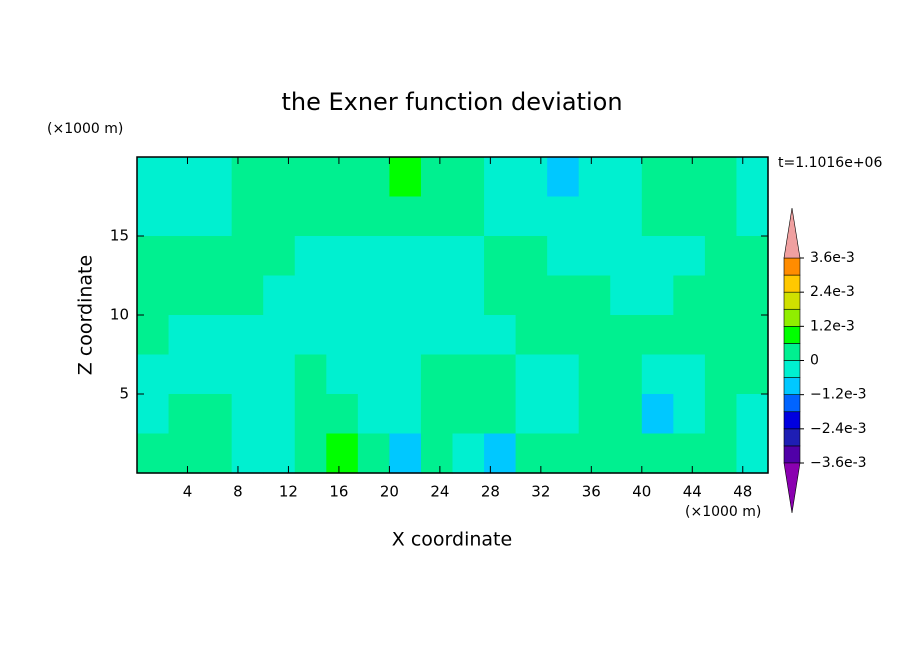  I want to click on chart-title: the Exner function deviation, so click(451, 102).